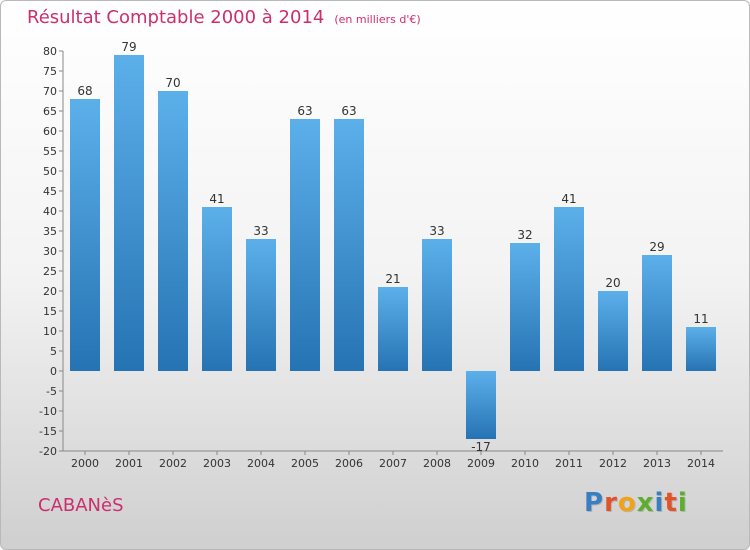 This screenshot has width=750, height=550. I want to click on y-tick-label: 20, so click(50, 291).